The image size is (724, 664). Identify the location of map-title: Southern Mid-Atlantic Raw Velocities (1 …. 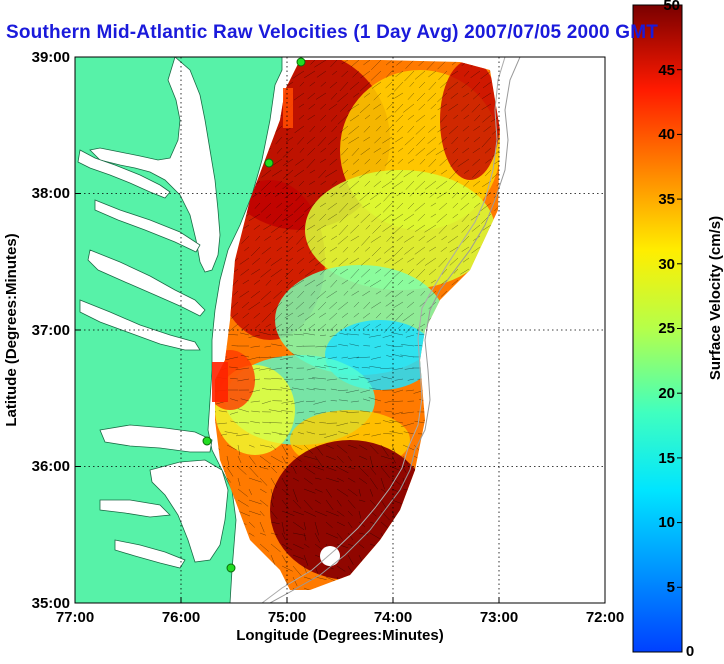
(332, 33).